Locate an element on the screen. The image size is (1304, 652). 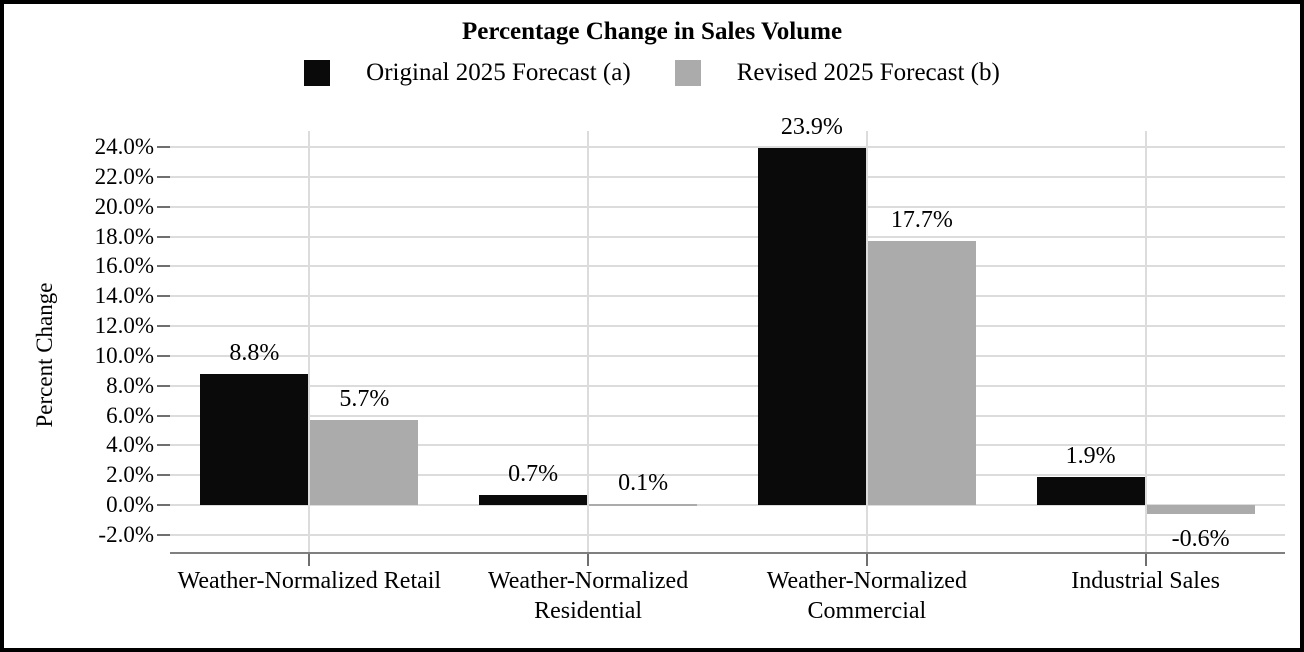
y-tick-label: 20.0% is located at coordinates (124, 206).